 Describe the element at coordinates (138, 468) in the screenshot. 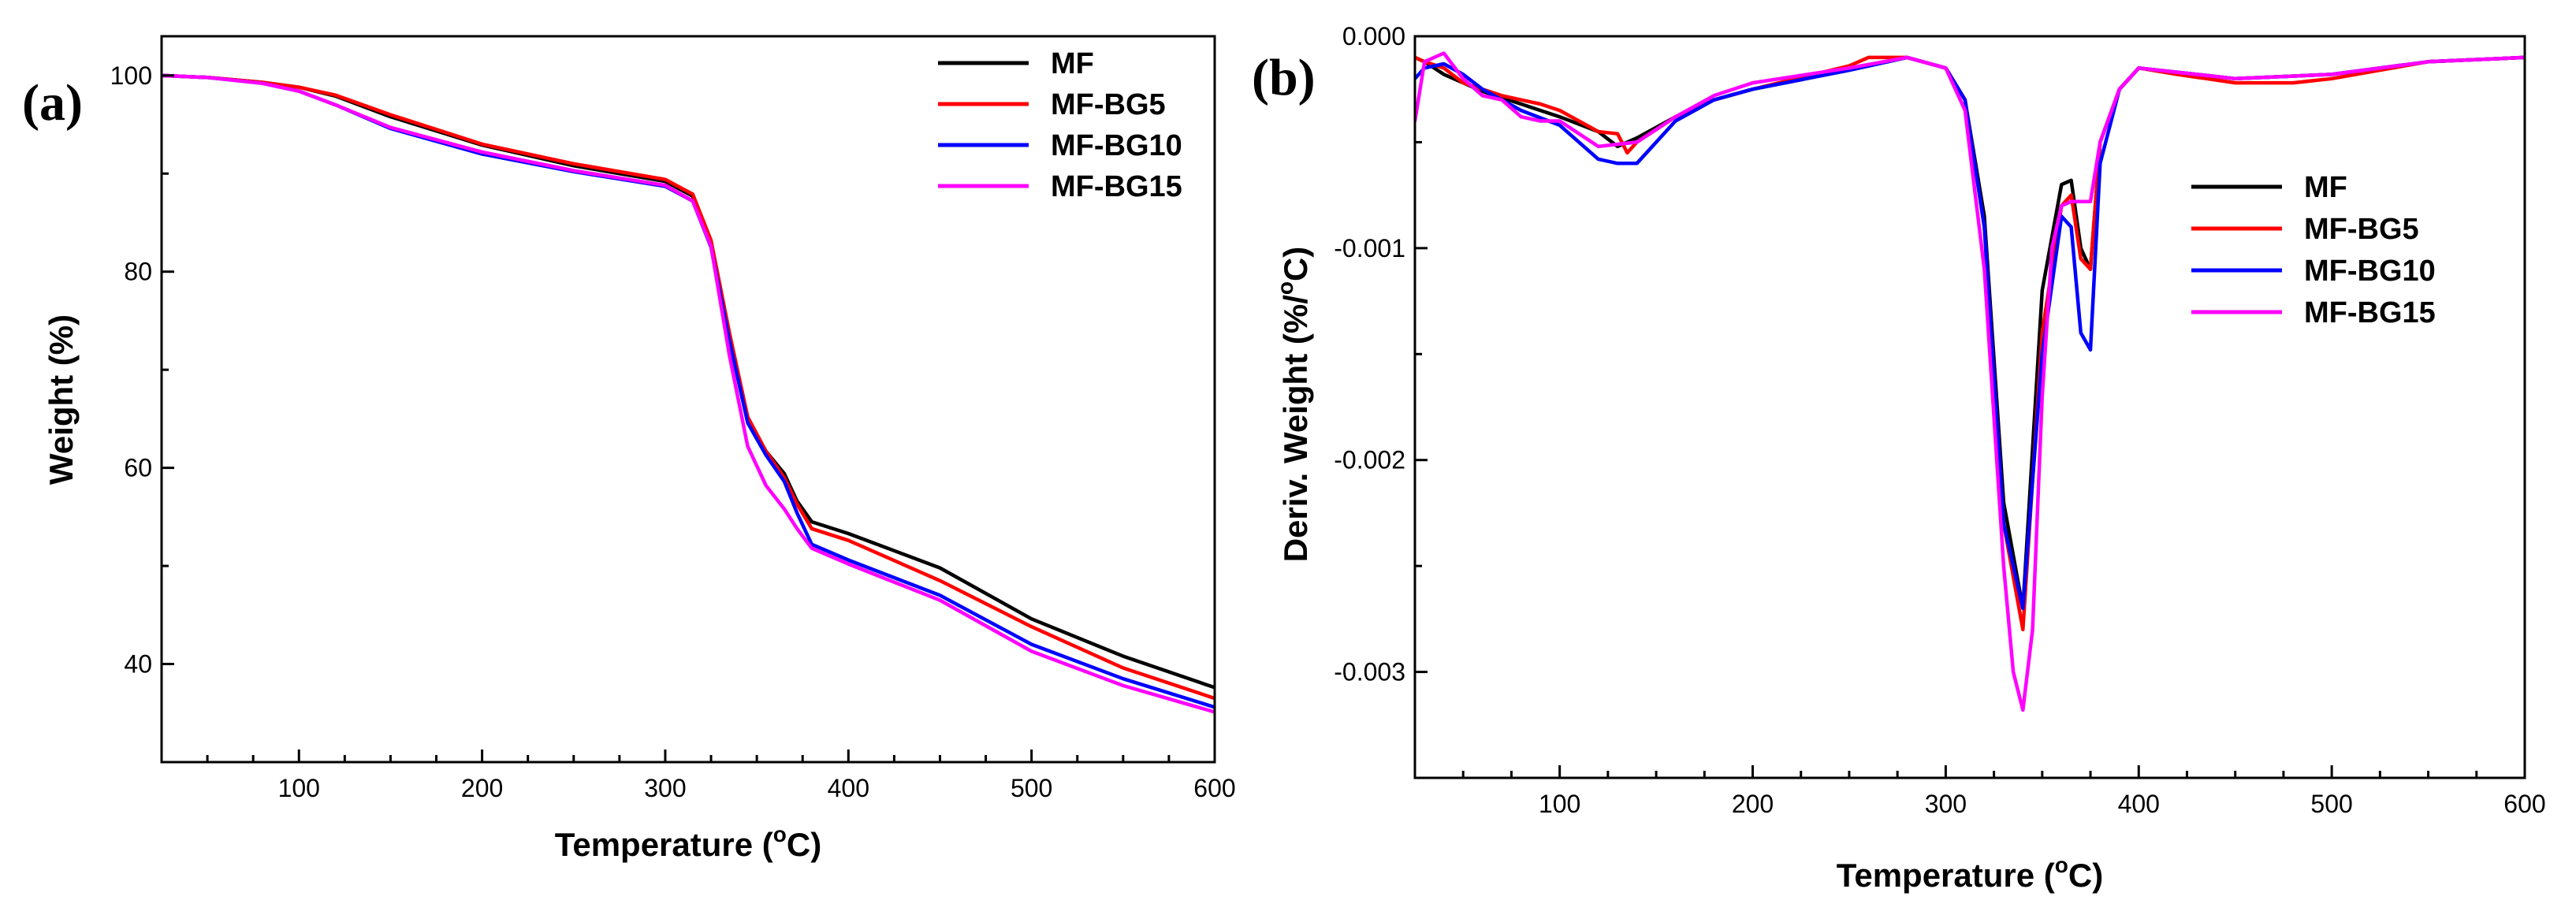

I see `y-tick-label: 60` at that location.